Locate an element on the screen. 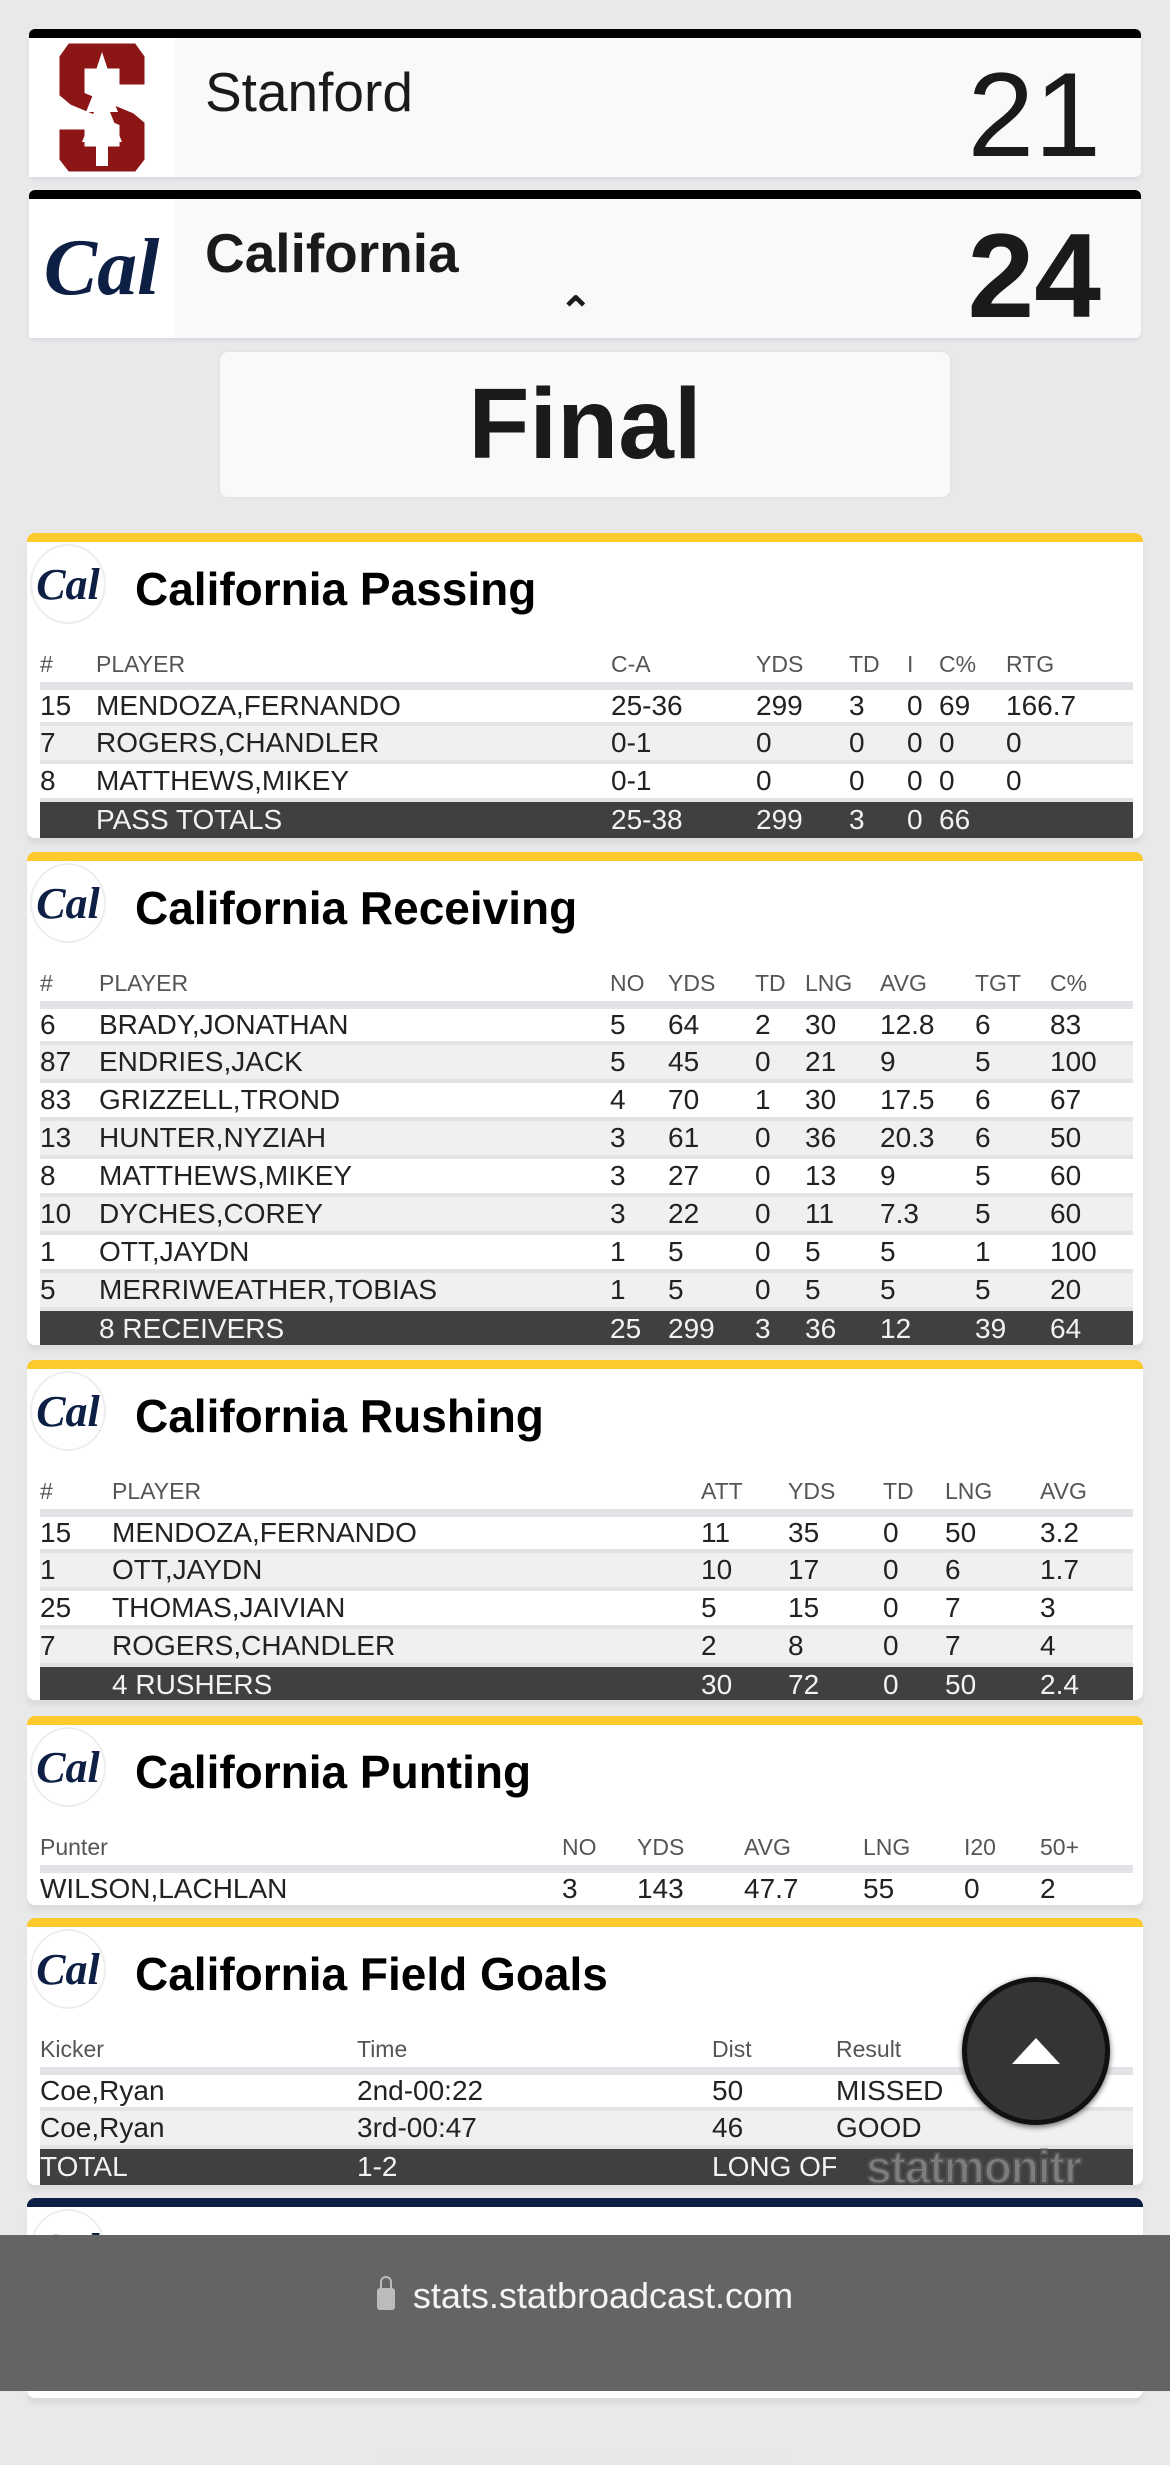 This screenshot has width=1170, height=2465. game-status: Final is located at coordinates (585, 424).